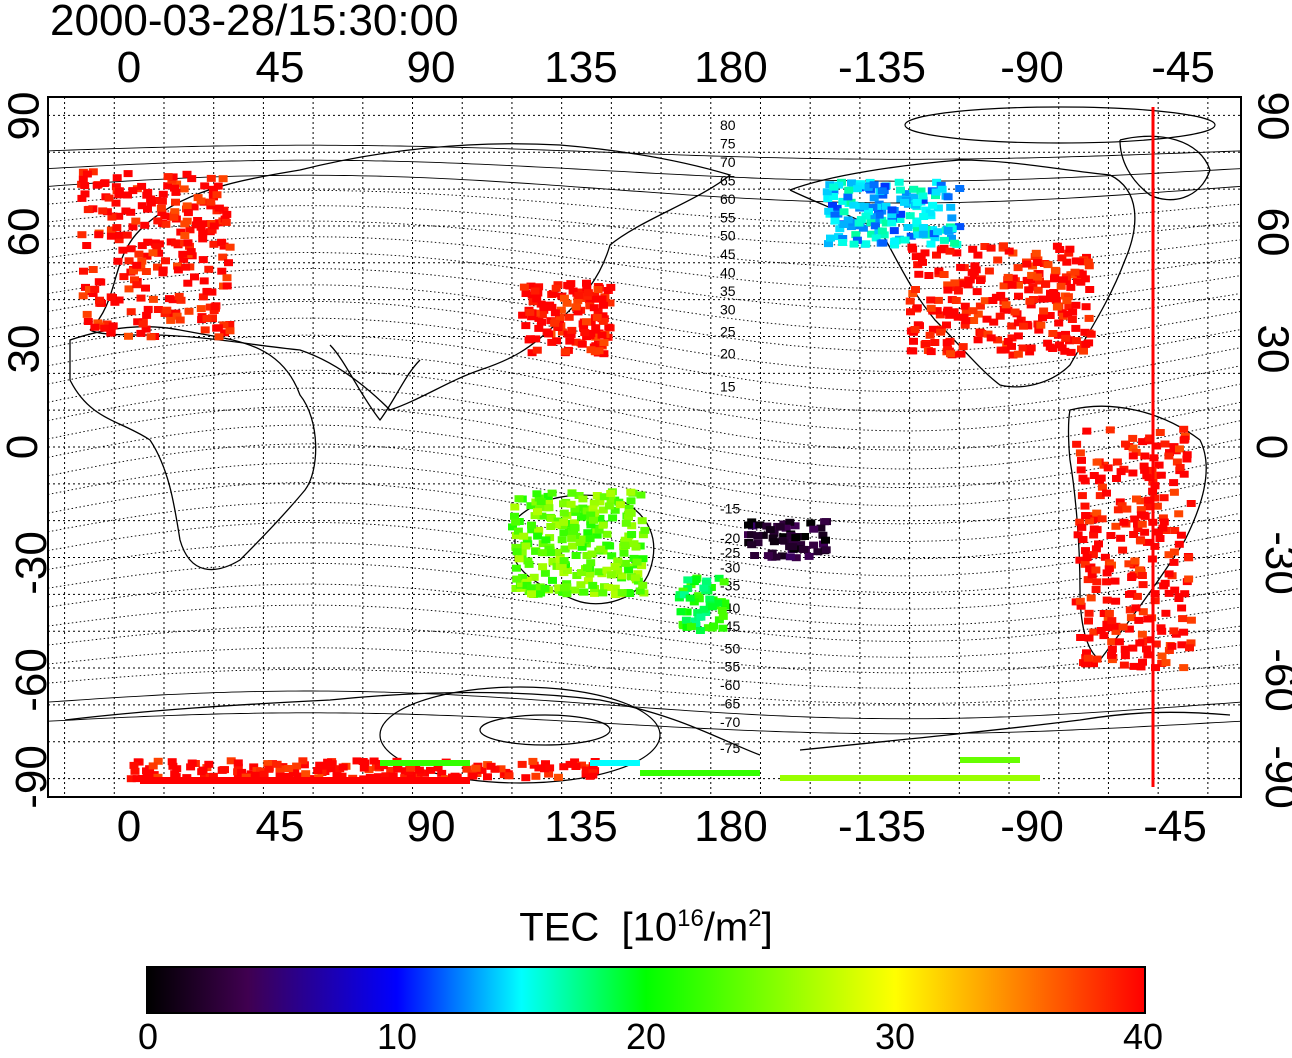 The image size is (1292, 1058). I want to click on x-tick-top: -45, so click(1183, 67).